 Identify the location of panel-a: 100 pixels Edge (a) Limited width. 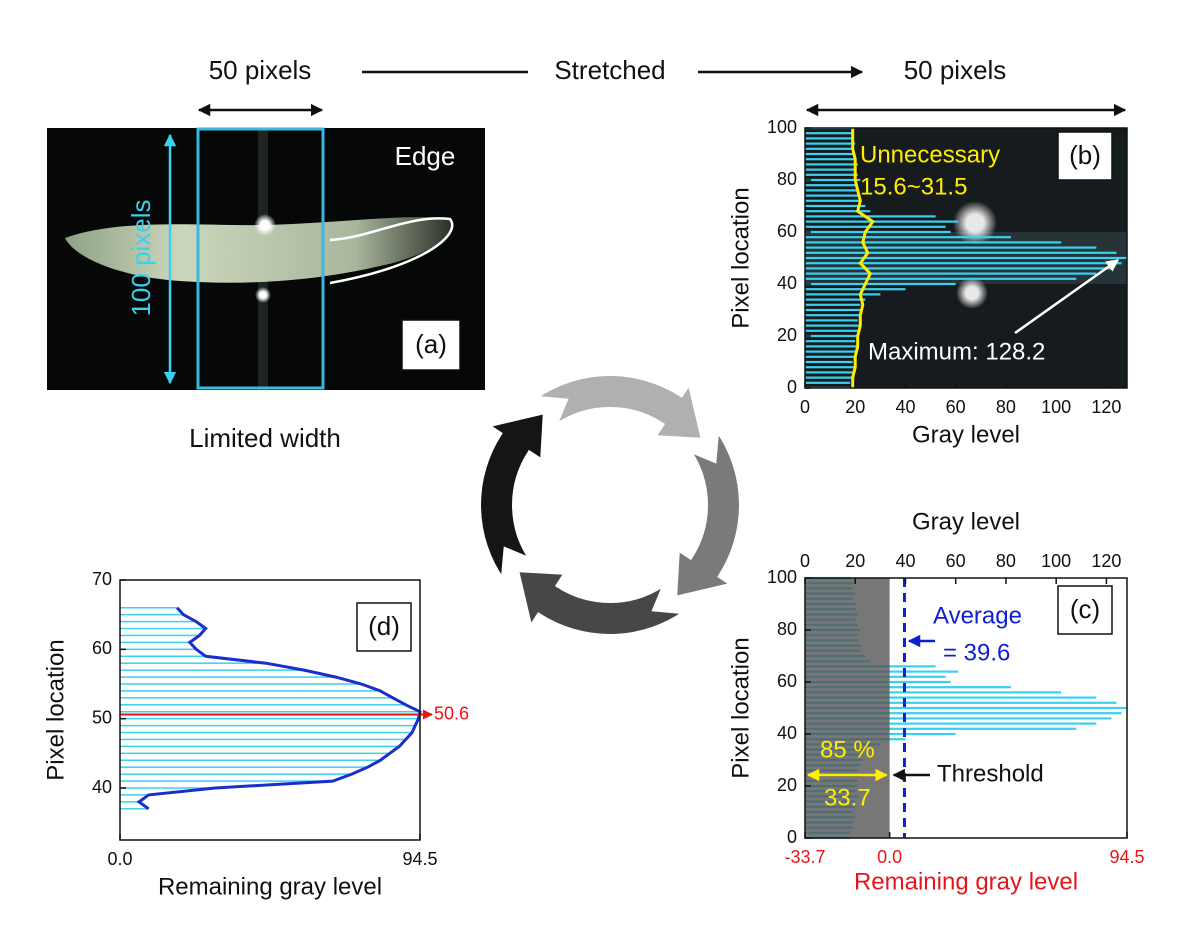
(266, 290).